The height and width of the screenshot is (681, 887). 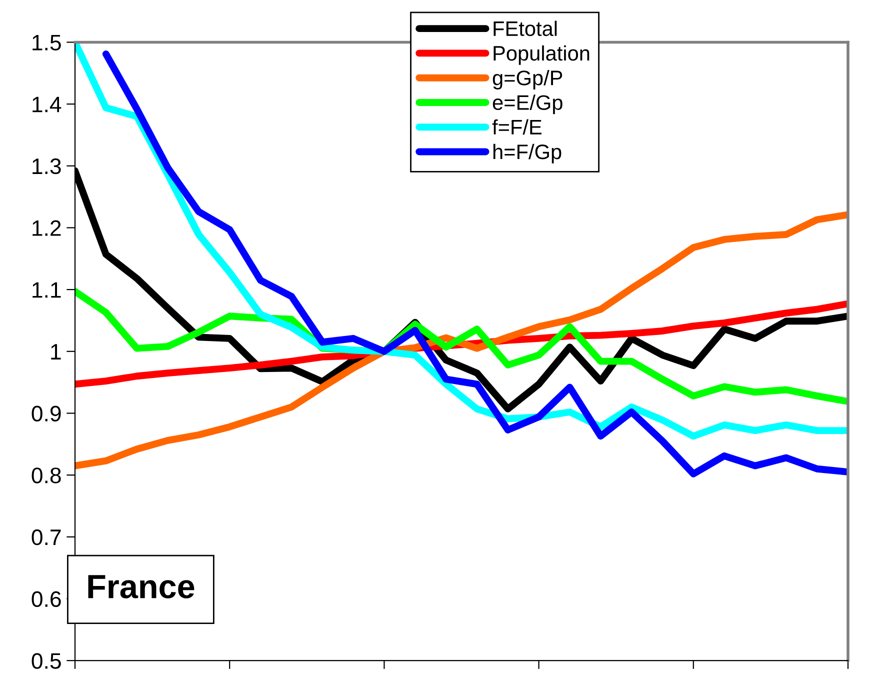 What do you see at coordinates (46, 166) in the screenshot?
I see `y-tick-label: 1.3` at bounding box center [46, 166].